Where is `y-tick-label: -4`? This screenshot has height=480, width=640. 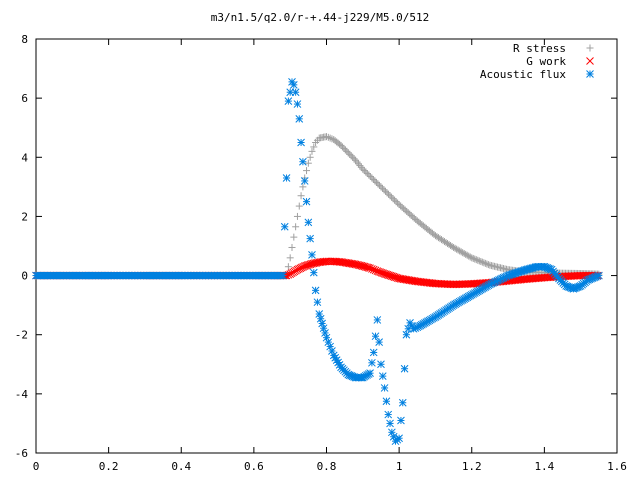 y-tick-label: -4 is located at coordinates (22, 394).